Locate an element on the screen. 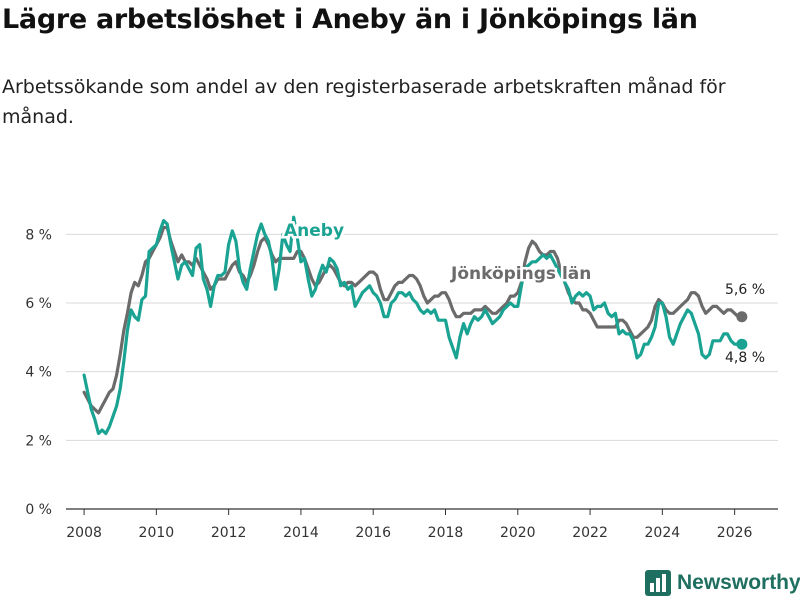  x-tick-label: 2026 is located at coordinates (735, 533).